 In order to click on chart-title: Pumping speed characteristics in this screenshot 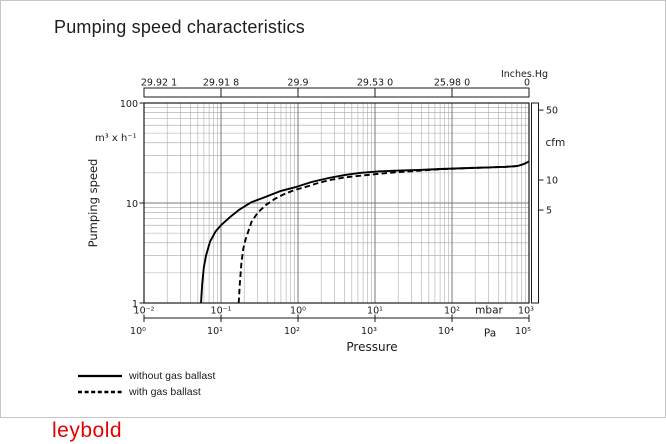, I will do `click(179, 27)`.